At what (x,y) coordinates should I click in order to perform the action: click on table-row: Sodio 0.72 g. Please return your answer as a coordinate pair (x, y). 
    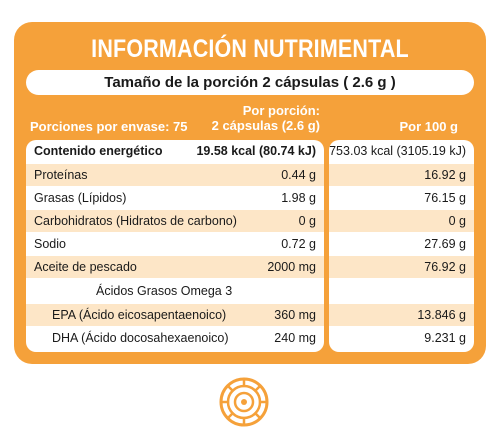
    Looking at the image, I should click on (175, 244).